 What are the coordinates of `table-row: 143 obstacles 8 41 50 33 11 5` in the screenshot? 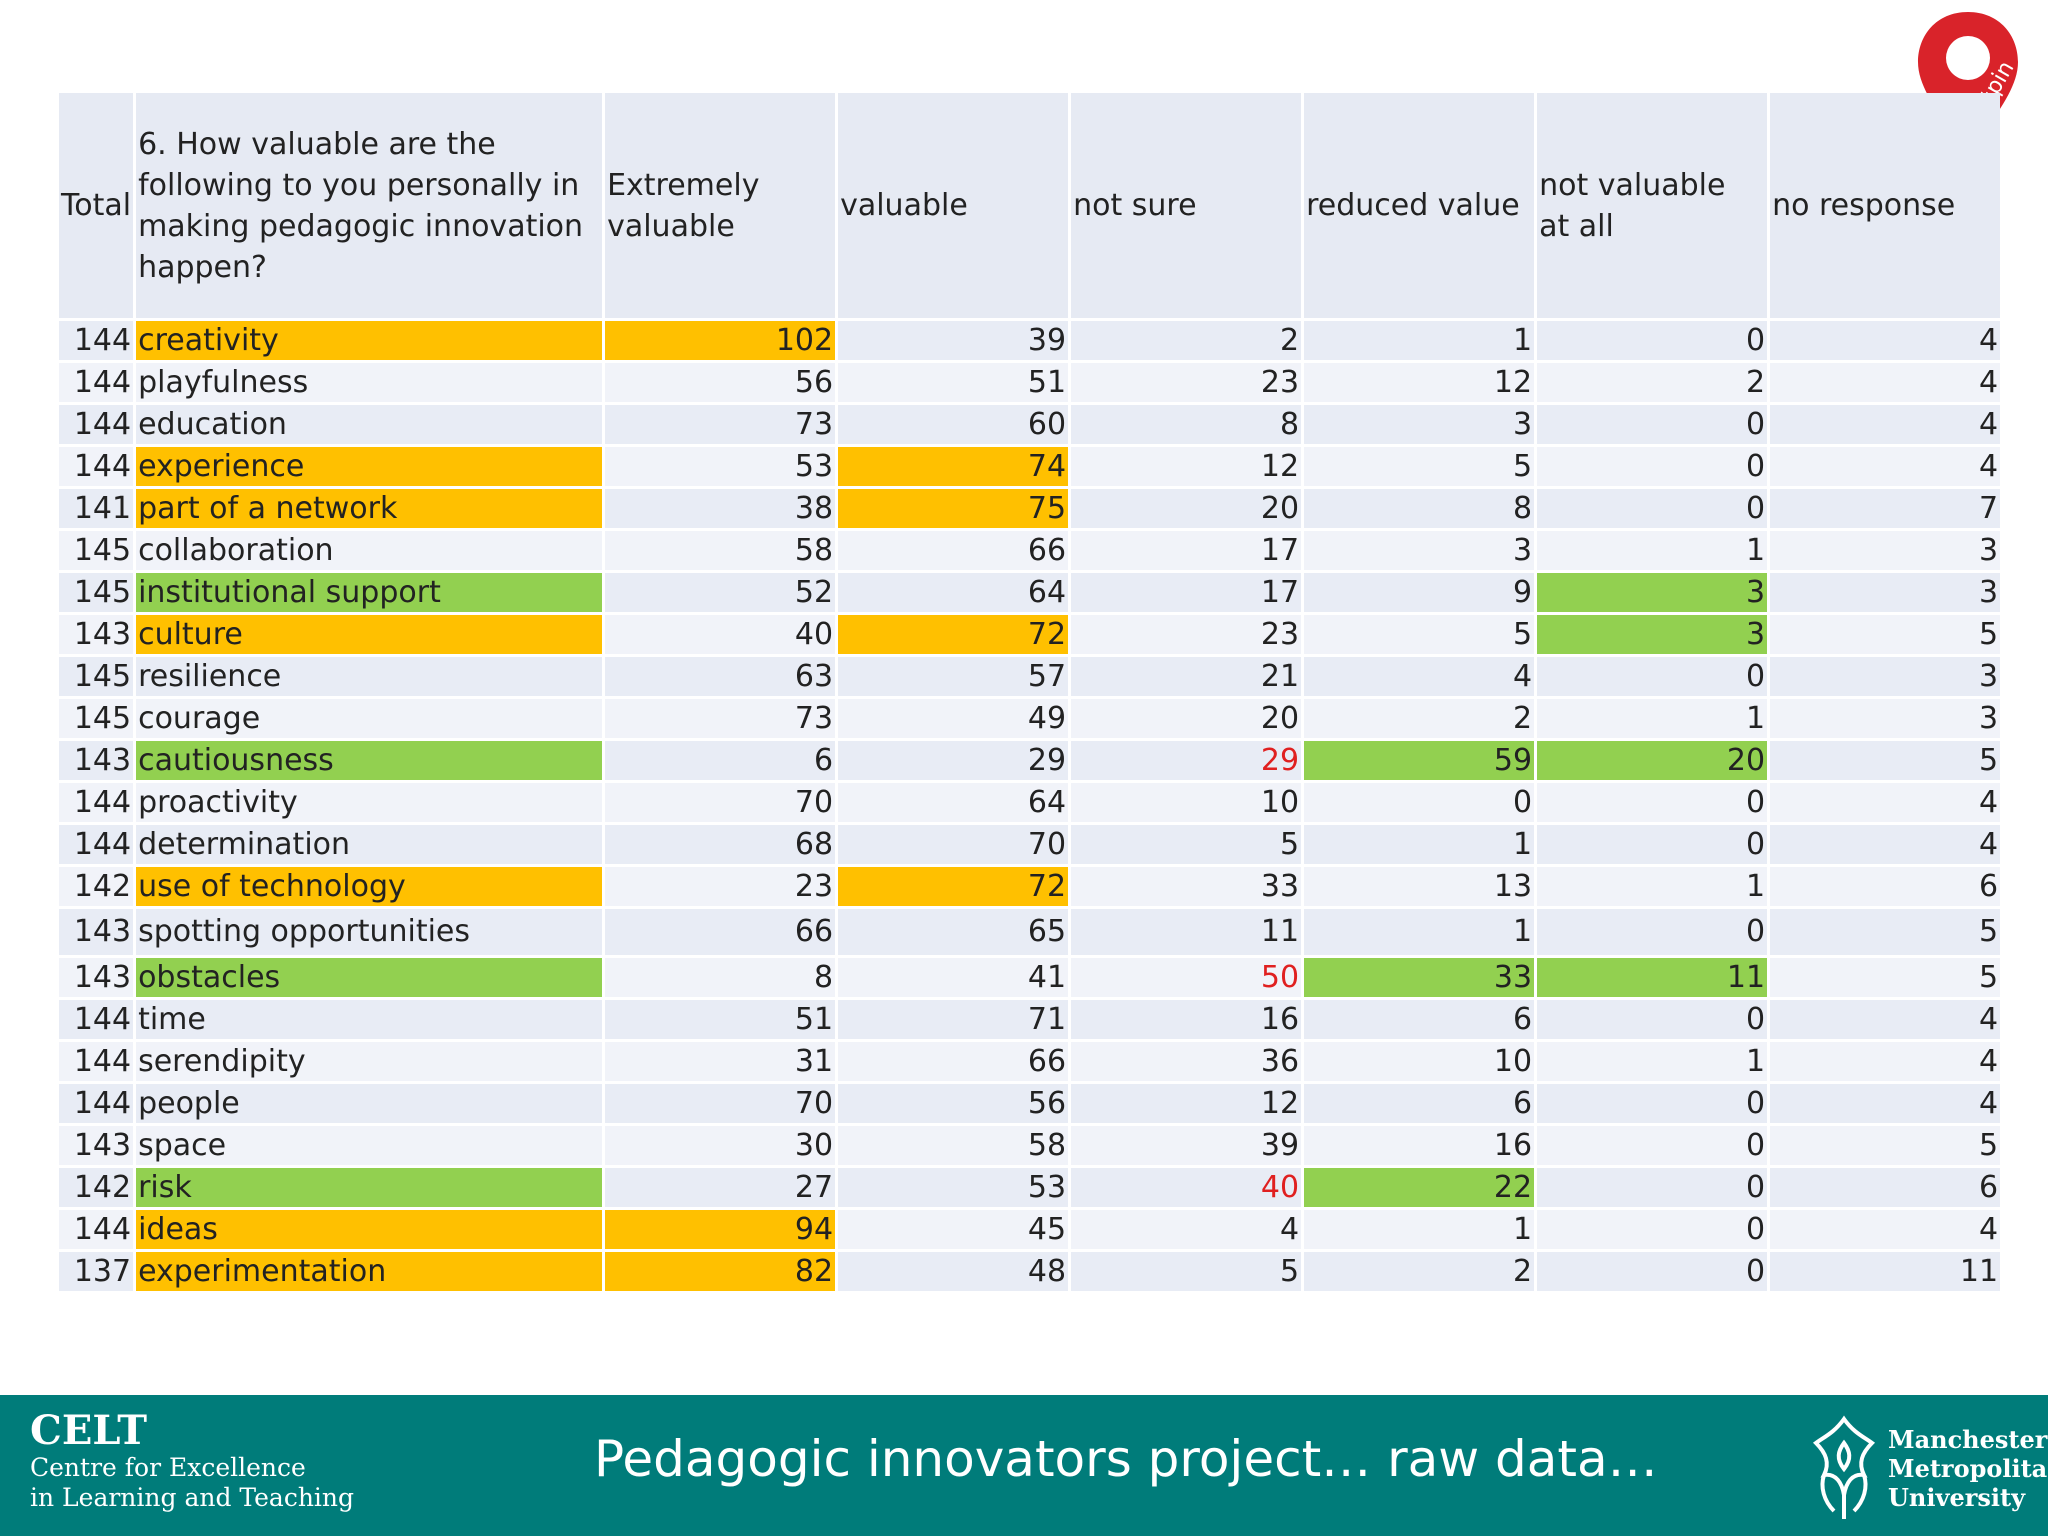 It's located at (1030, 977).